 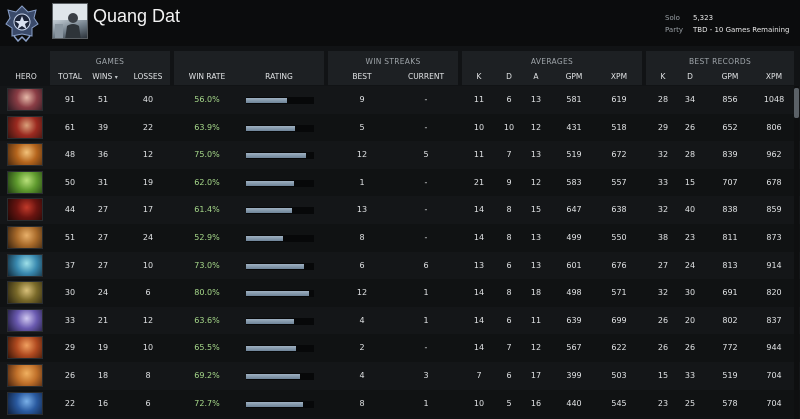 What do you see at coordinates (796, 252) in the screenshot?
I see `table-scrollbar` at bounding box center [796, 252].